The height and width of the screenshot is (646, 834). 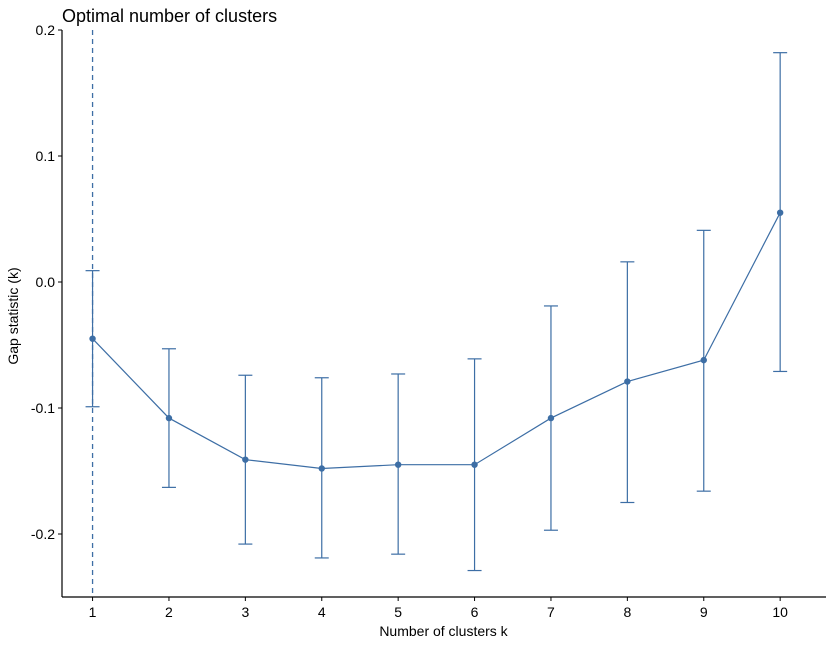 What do you see at coordinates (169, 612) in the screenshot?
I see `x-tick-label: 2` at bounding box center [169, 612].